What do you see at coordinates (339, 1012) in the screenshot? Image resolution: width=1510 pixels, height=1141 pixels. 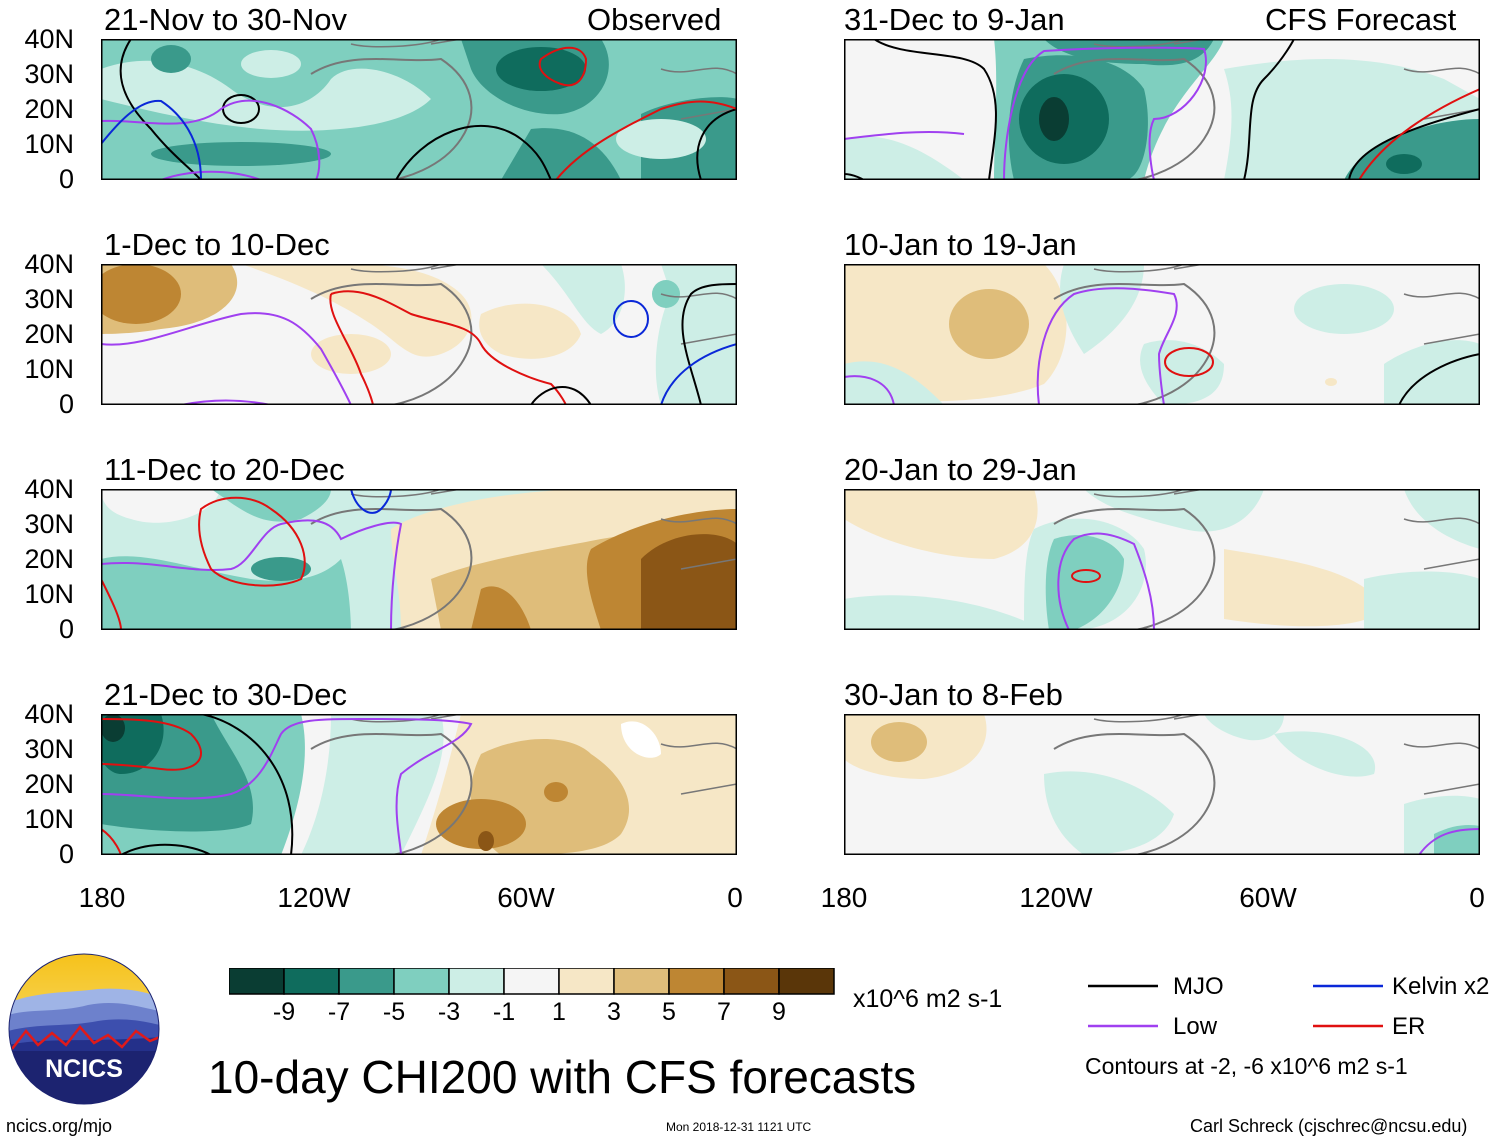 I see `colorbar-label: -7` at bounding box center [339, 1012].